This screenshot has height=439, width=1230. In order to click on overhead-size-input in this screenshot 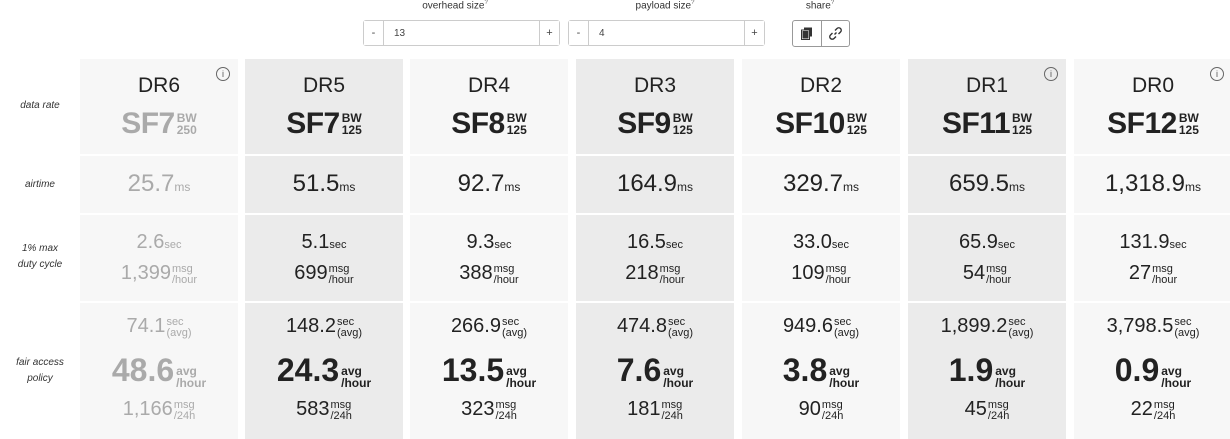, I will do `click(461, 33)`.